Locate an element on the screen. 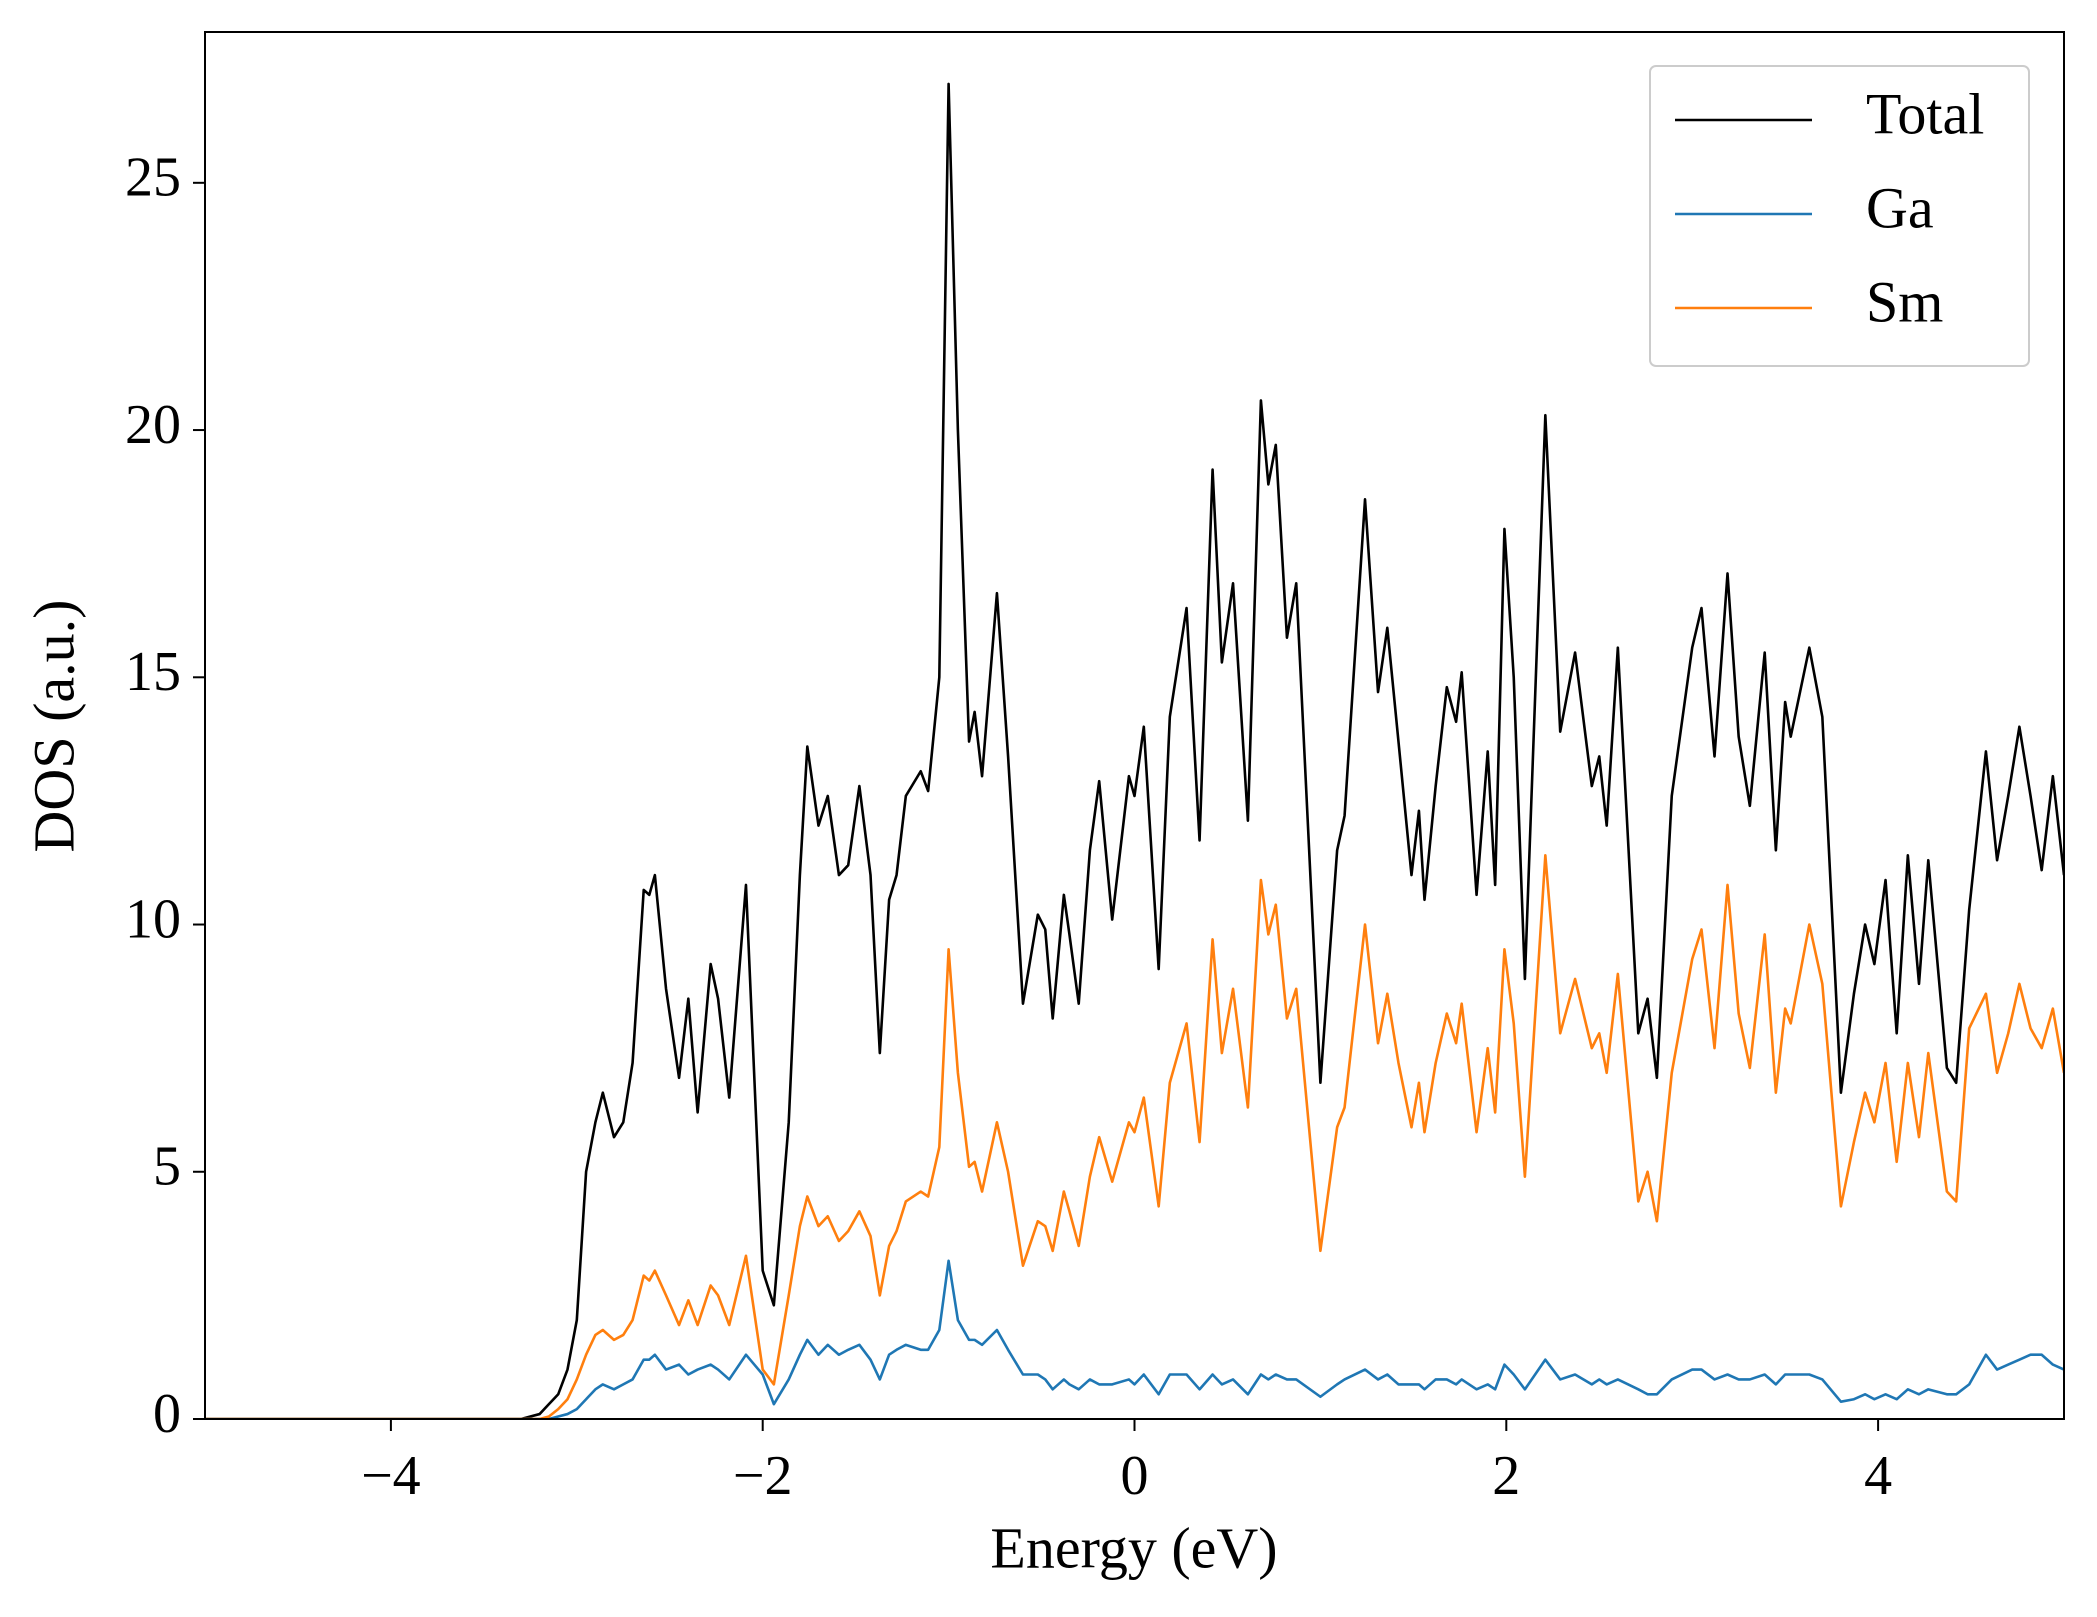 The width and height of the screenshot is (2097, 1617). x-tick-label: 0 is located at coordinates (1135, 1476).